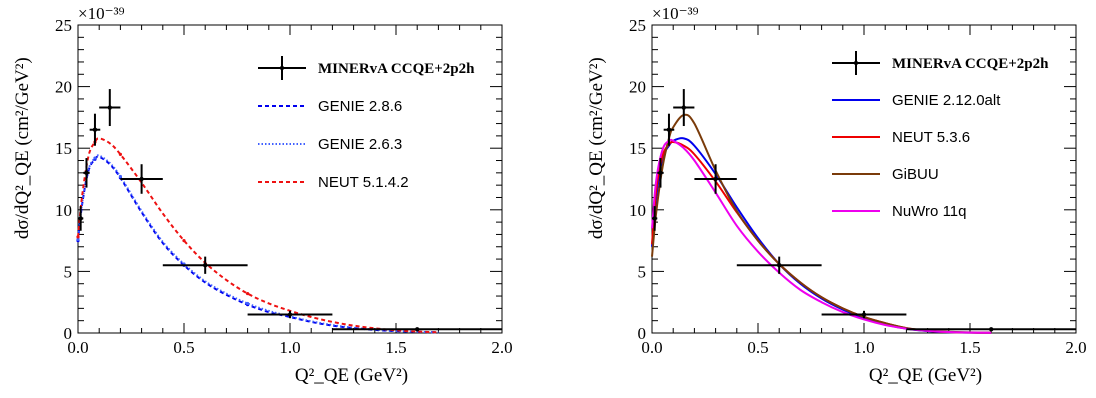 The width and height of the screenshot is (1096, 398). Describe the element at coordinates (946, 100) in the screenshot. I see `legend-label: GENIE 2.12.0alt` at that location.